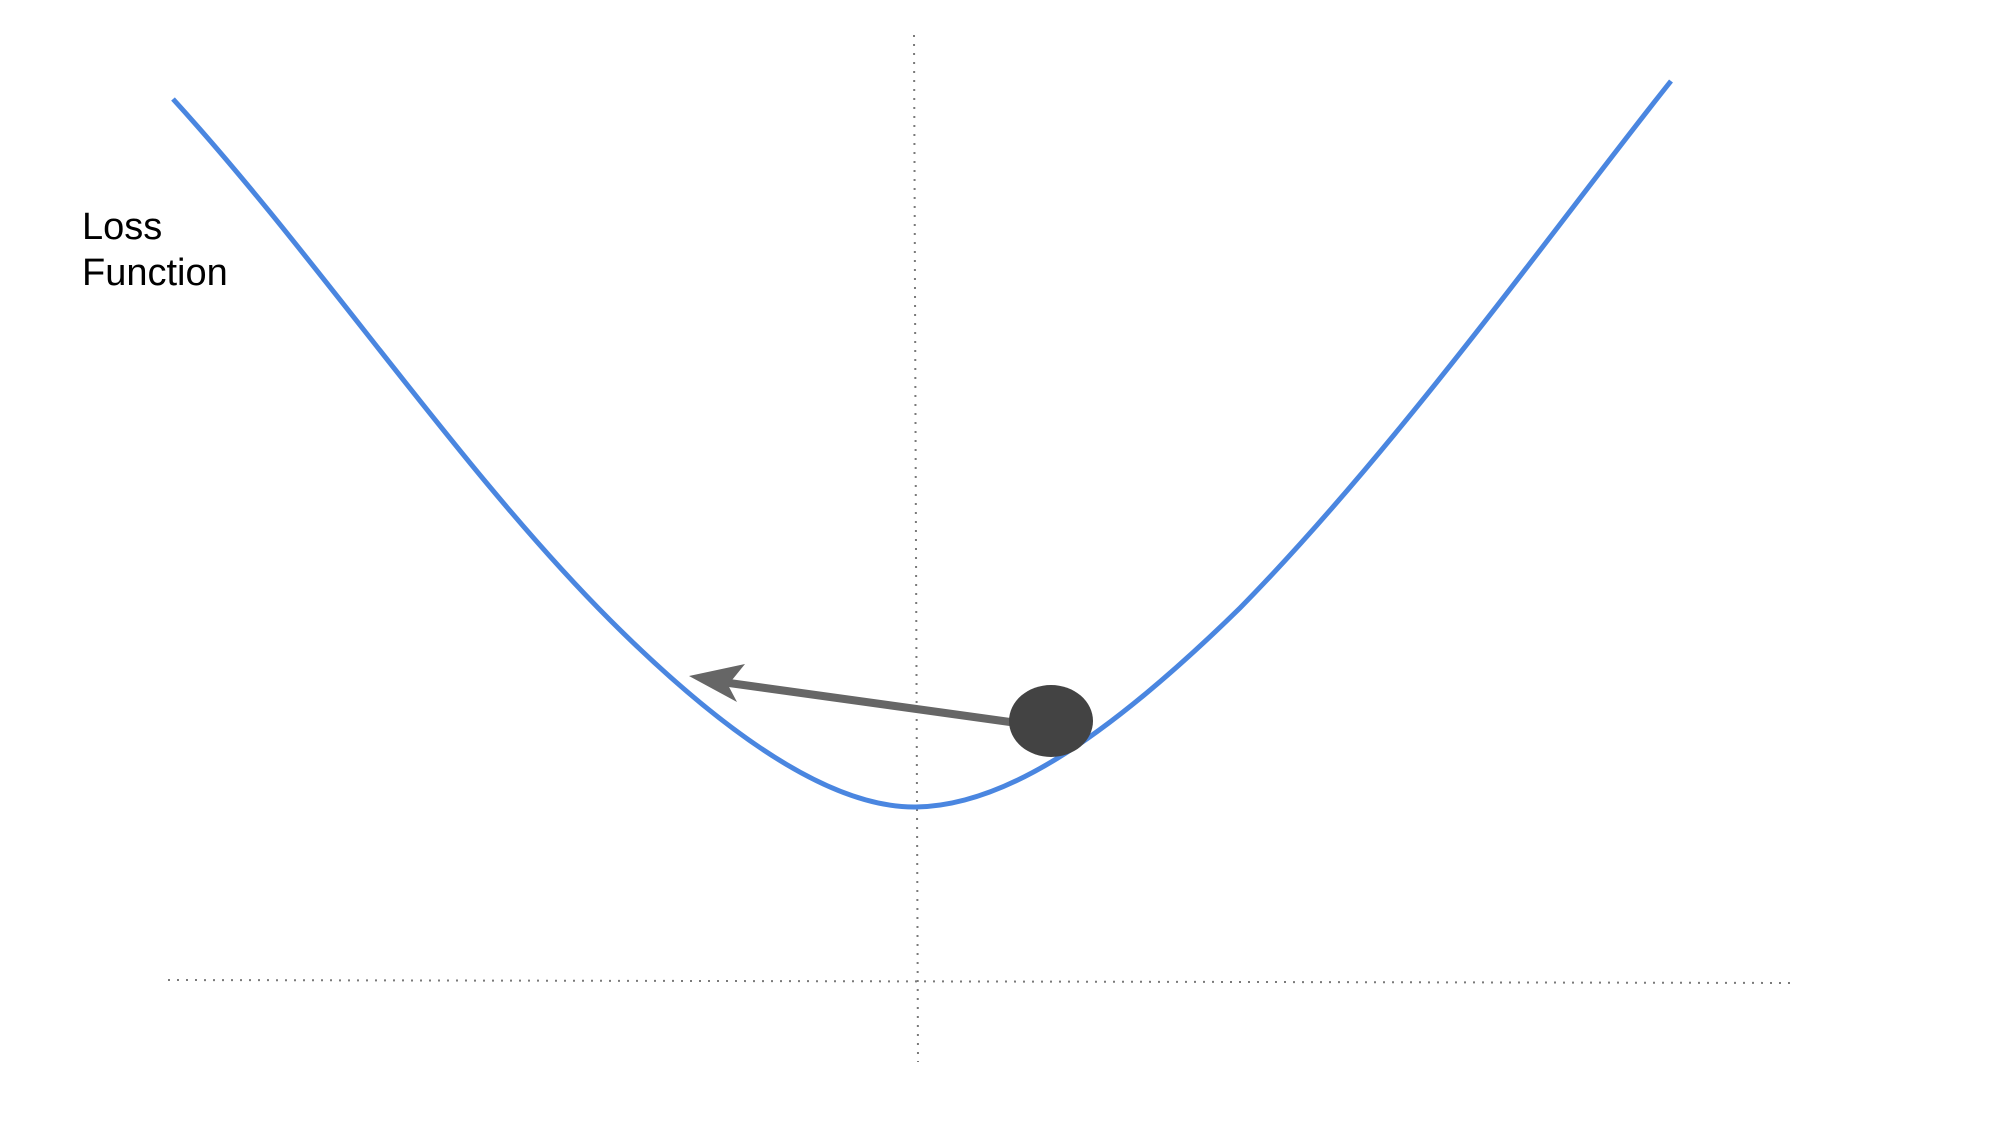 This screenshot has width=2000, height=1125. What do you see at coordinates (981, 981) in the screenshot?
I see `dotted-horizontal-axis` at bounding box center [981, 981].